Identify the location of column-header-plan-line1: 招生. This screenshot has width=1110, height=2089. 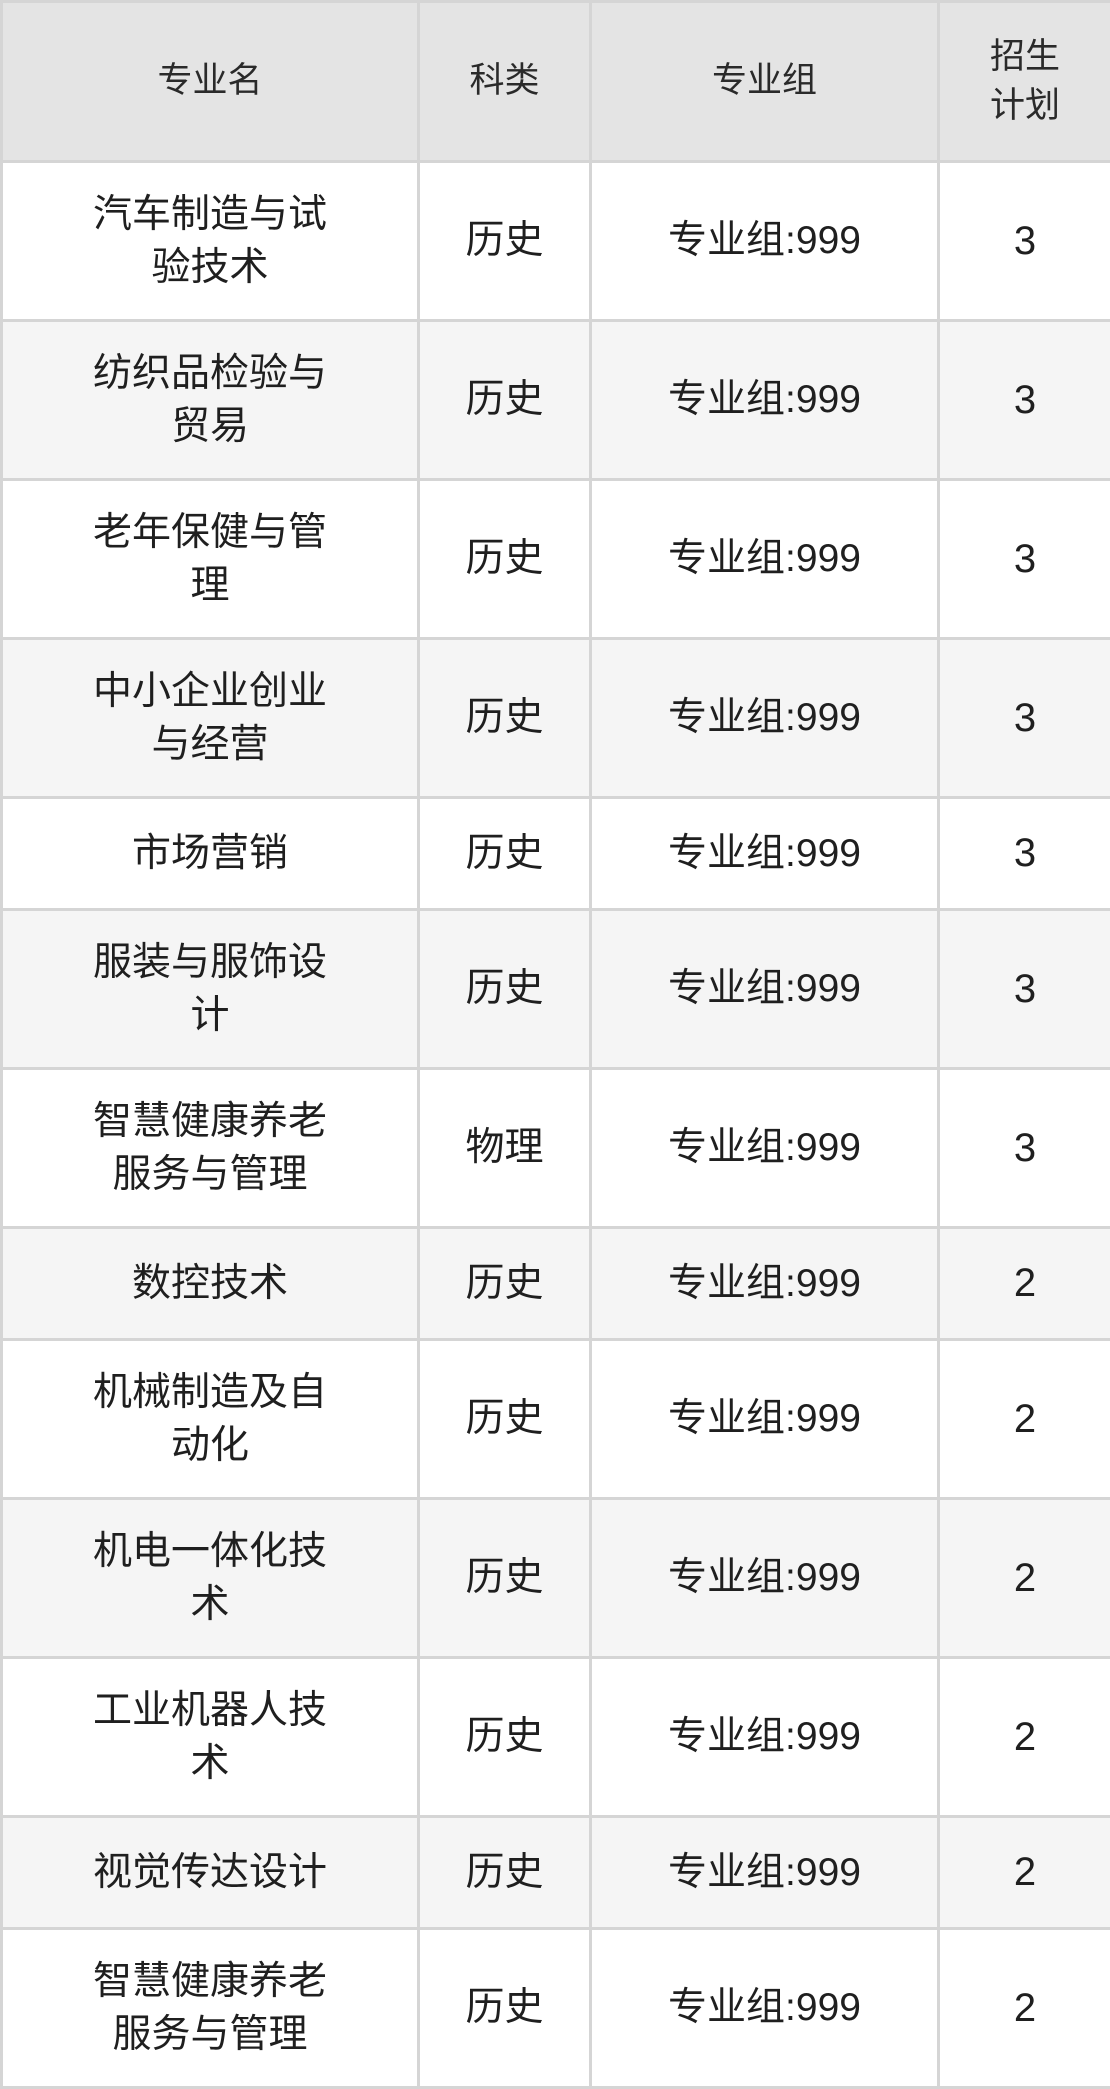
(1025, 57).